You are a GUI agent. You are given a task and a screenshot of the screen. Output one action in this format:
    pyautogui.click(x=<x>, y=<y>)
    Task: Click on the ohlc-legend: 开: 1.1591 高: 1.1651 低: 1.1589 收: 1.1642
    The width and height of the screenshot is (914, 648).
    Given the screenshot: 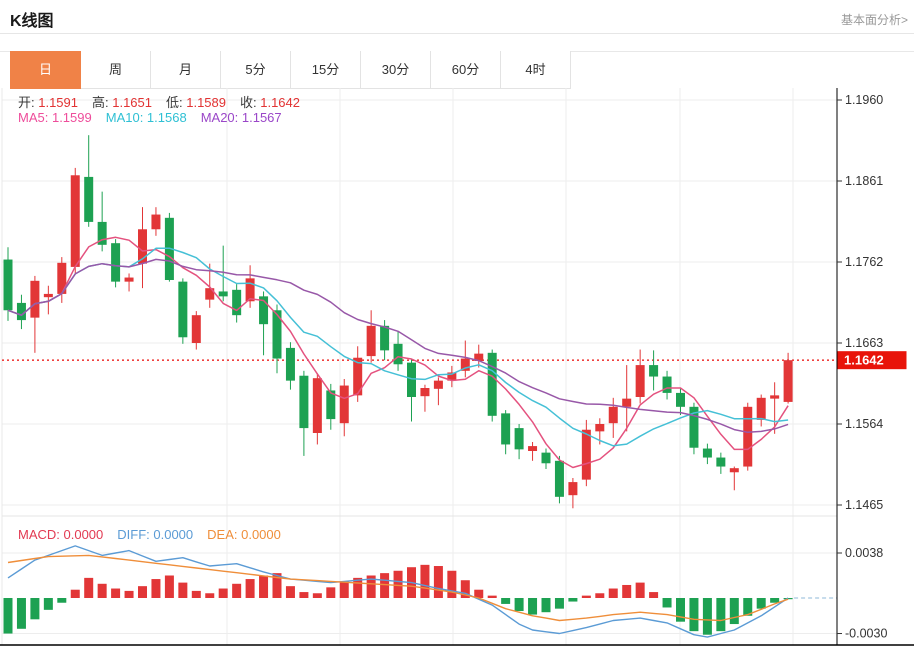 What is the action you would take?
    pyautogui.click(x=166, y=101)
    